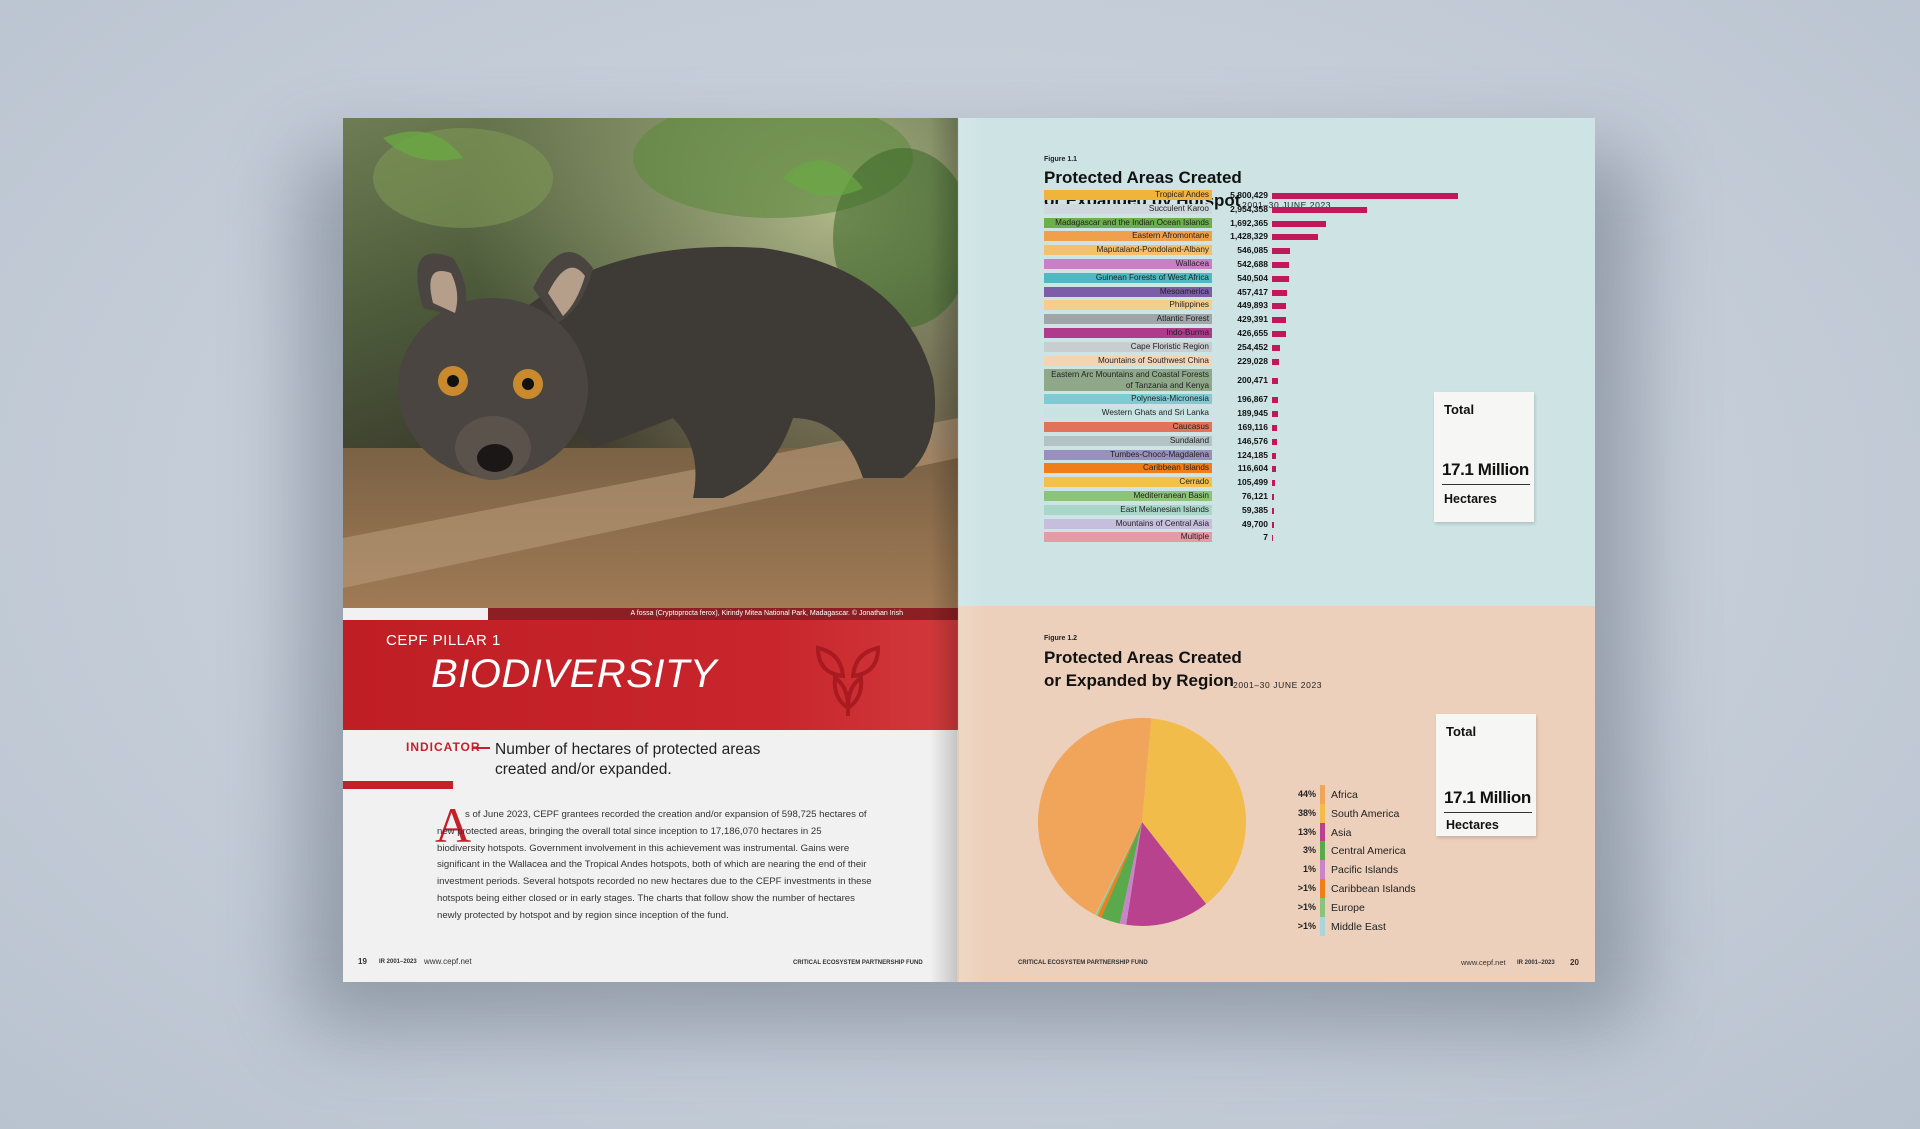 The image size is (1920, 1129). Describe the element at coordinates (1252, 413) in the screenshot. I see `hotspot-value: 189,945` at that location.